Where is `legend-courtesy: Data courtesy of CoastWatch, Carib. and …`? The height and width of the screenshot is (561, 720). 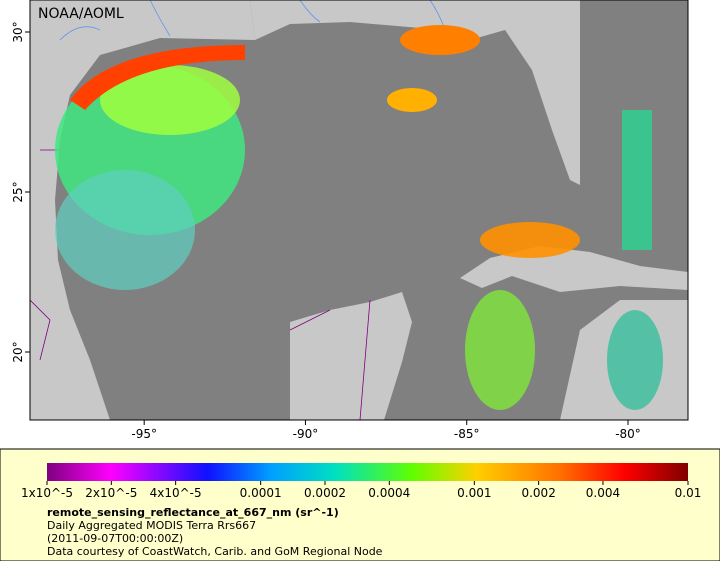 legend-courtesy: Data courtesy of CoastWatch, Carib. and … is located at coordinates (215, 551).